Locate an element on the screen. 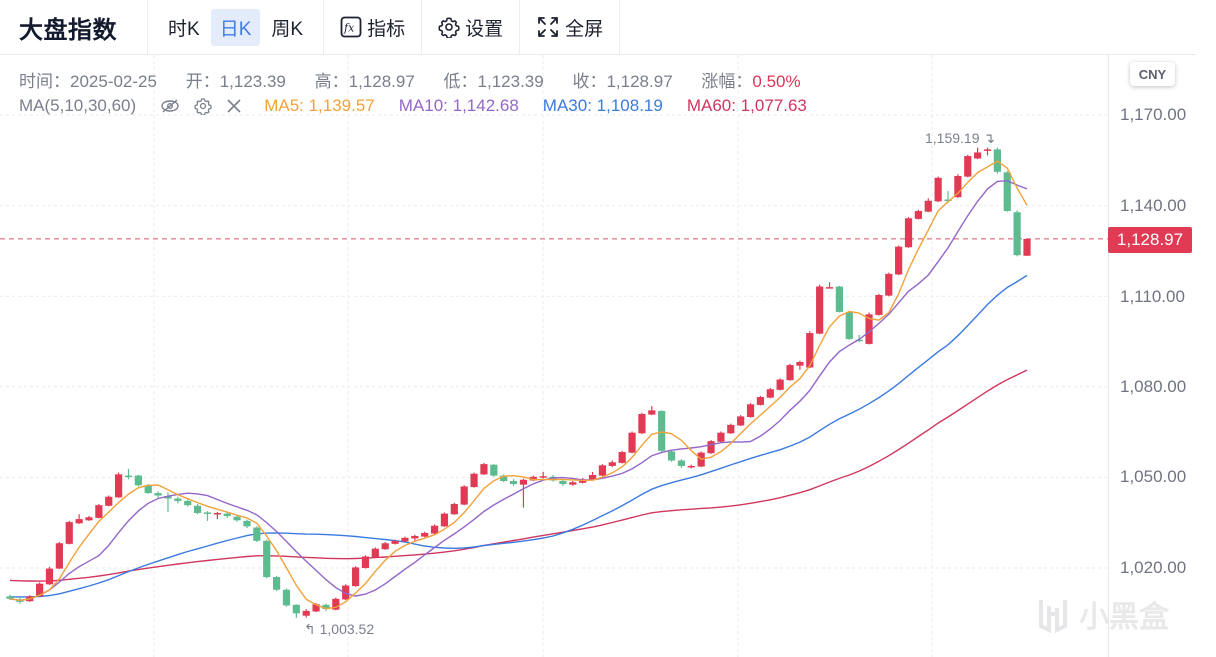  last-price-tag: 1,128.97 is located at coordinates (1150, 240).